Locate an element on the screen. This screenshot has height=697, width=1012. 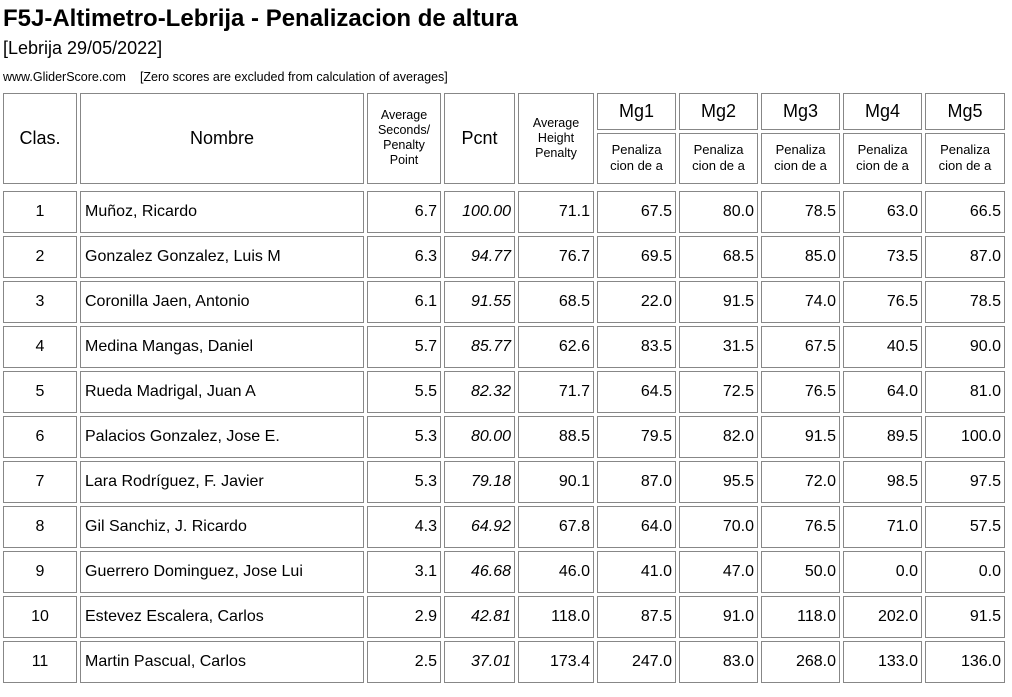
cell-avg-height: 76.7 is located at coordinates (556, 256).